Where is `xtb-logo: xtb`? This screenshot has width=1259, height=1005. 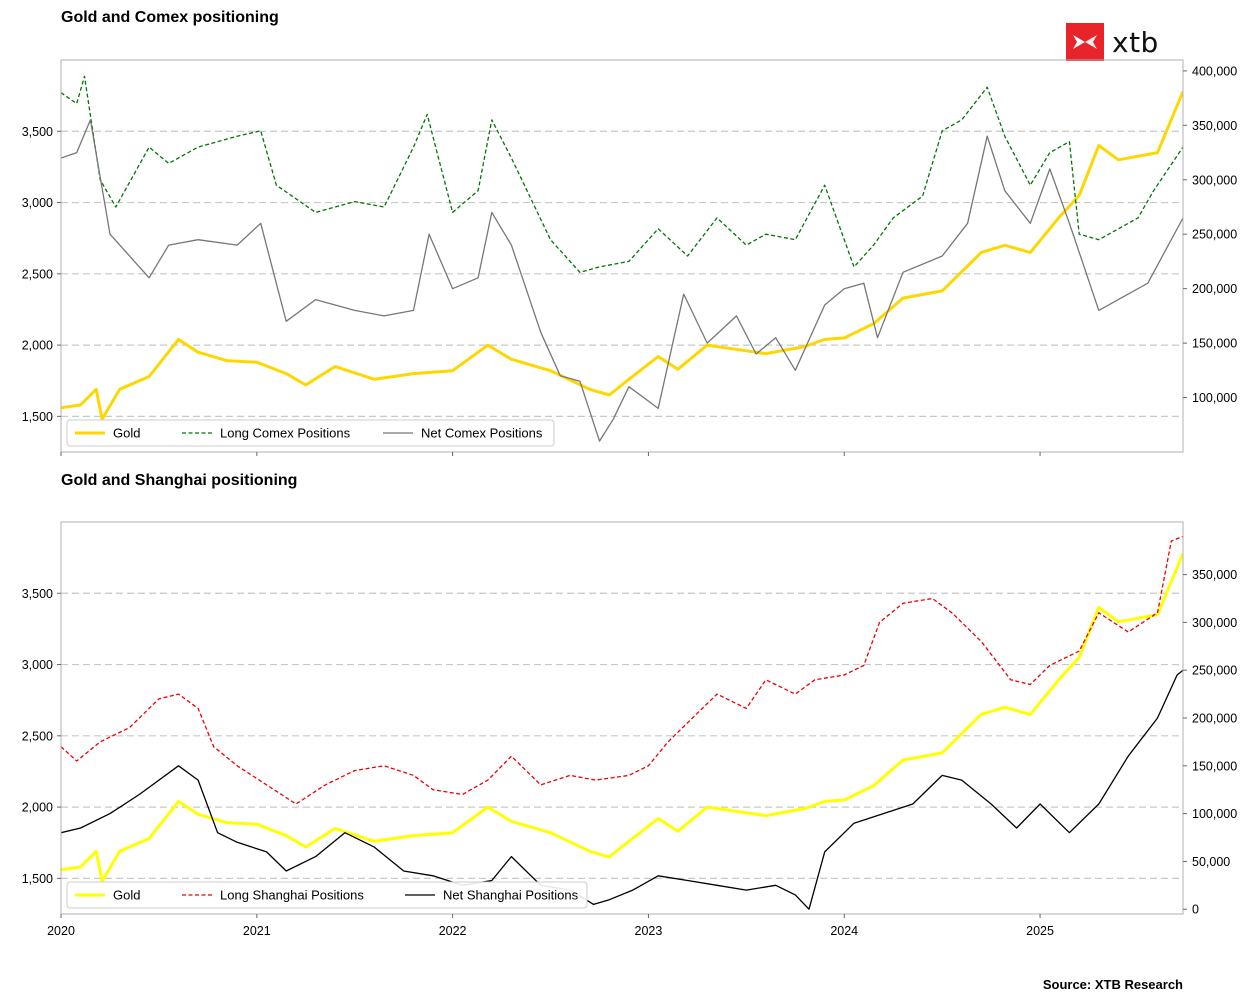
xtb-logo: xtb is located at coordinates (1112, 42).